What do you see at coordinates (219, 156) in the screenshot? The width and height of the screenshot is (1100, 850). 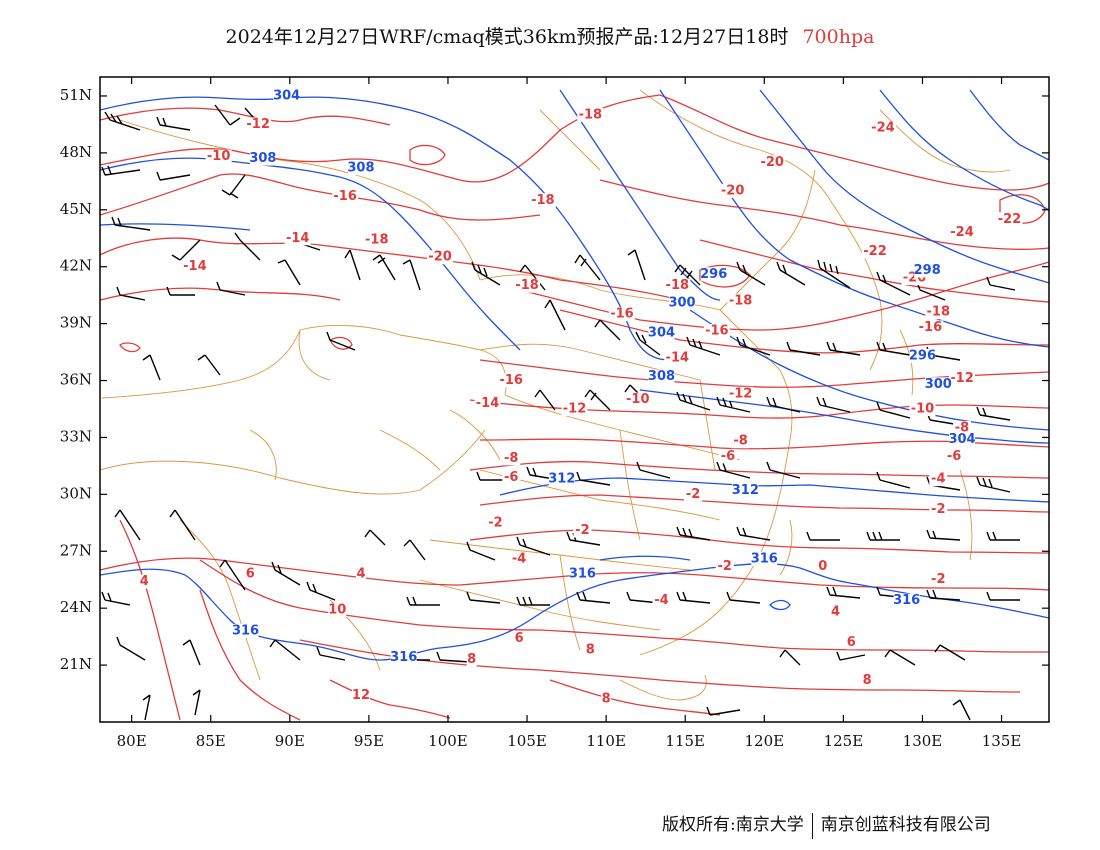 I see `temperature-label: -10` at bounding box center [219, 156].